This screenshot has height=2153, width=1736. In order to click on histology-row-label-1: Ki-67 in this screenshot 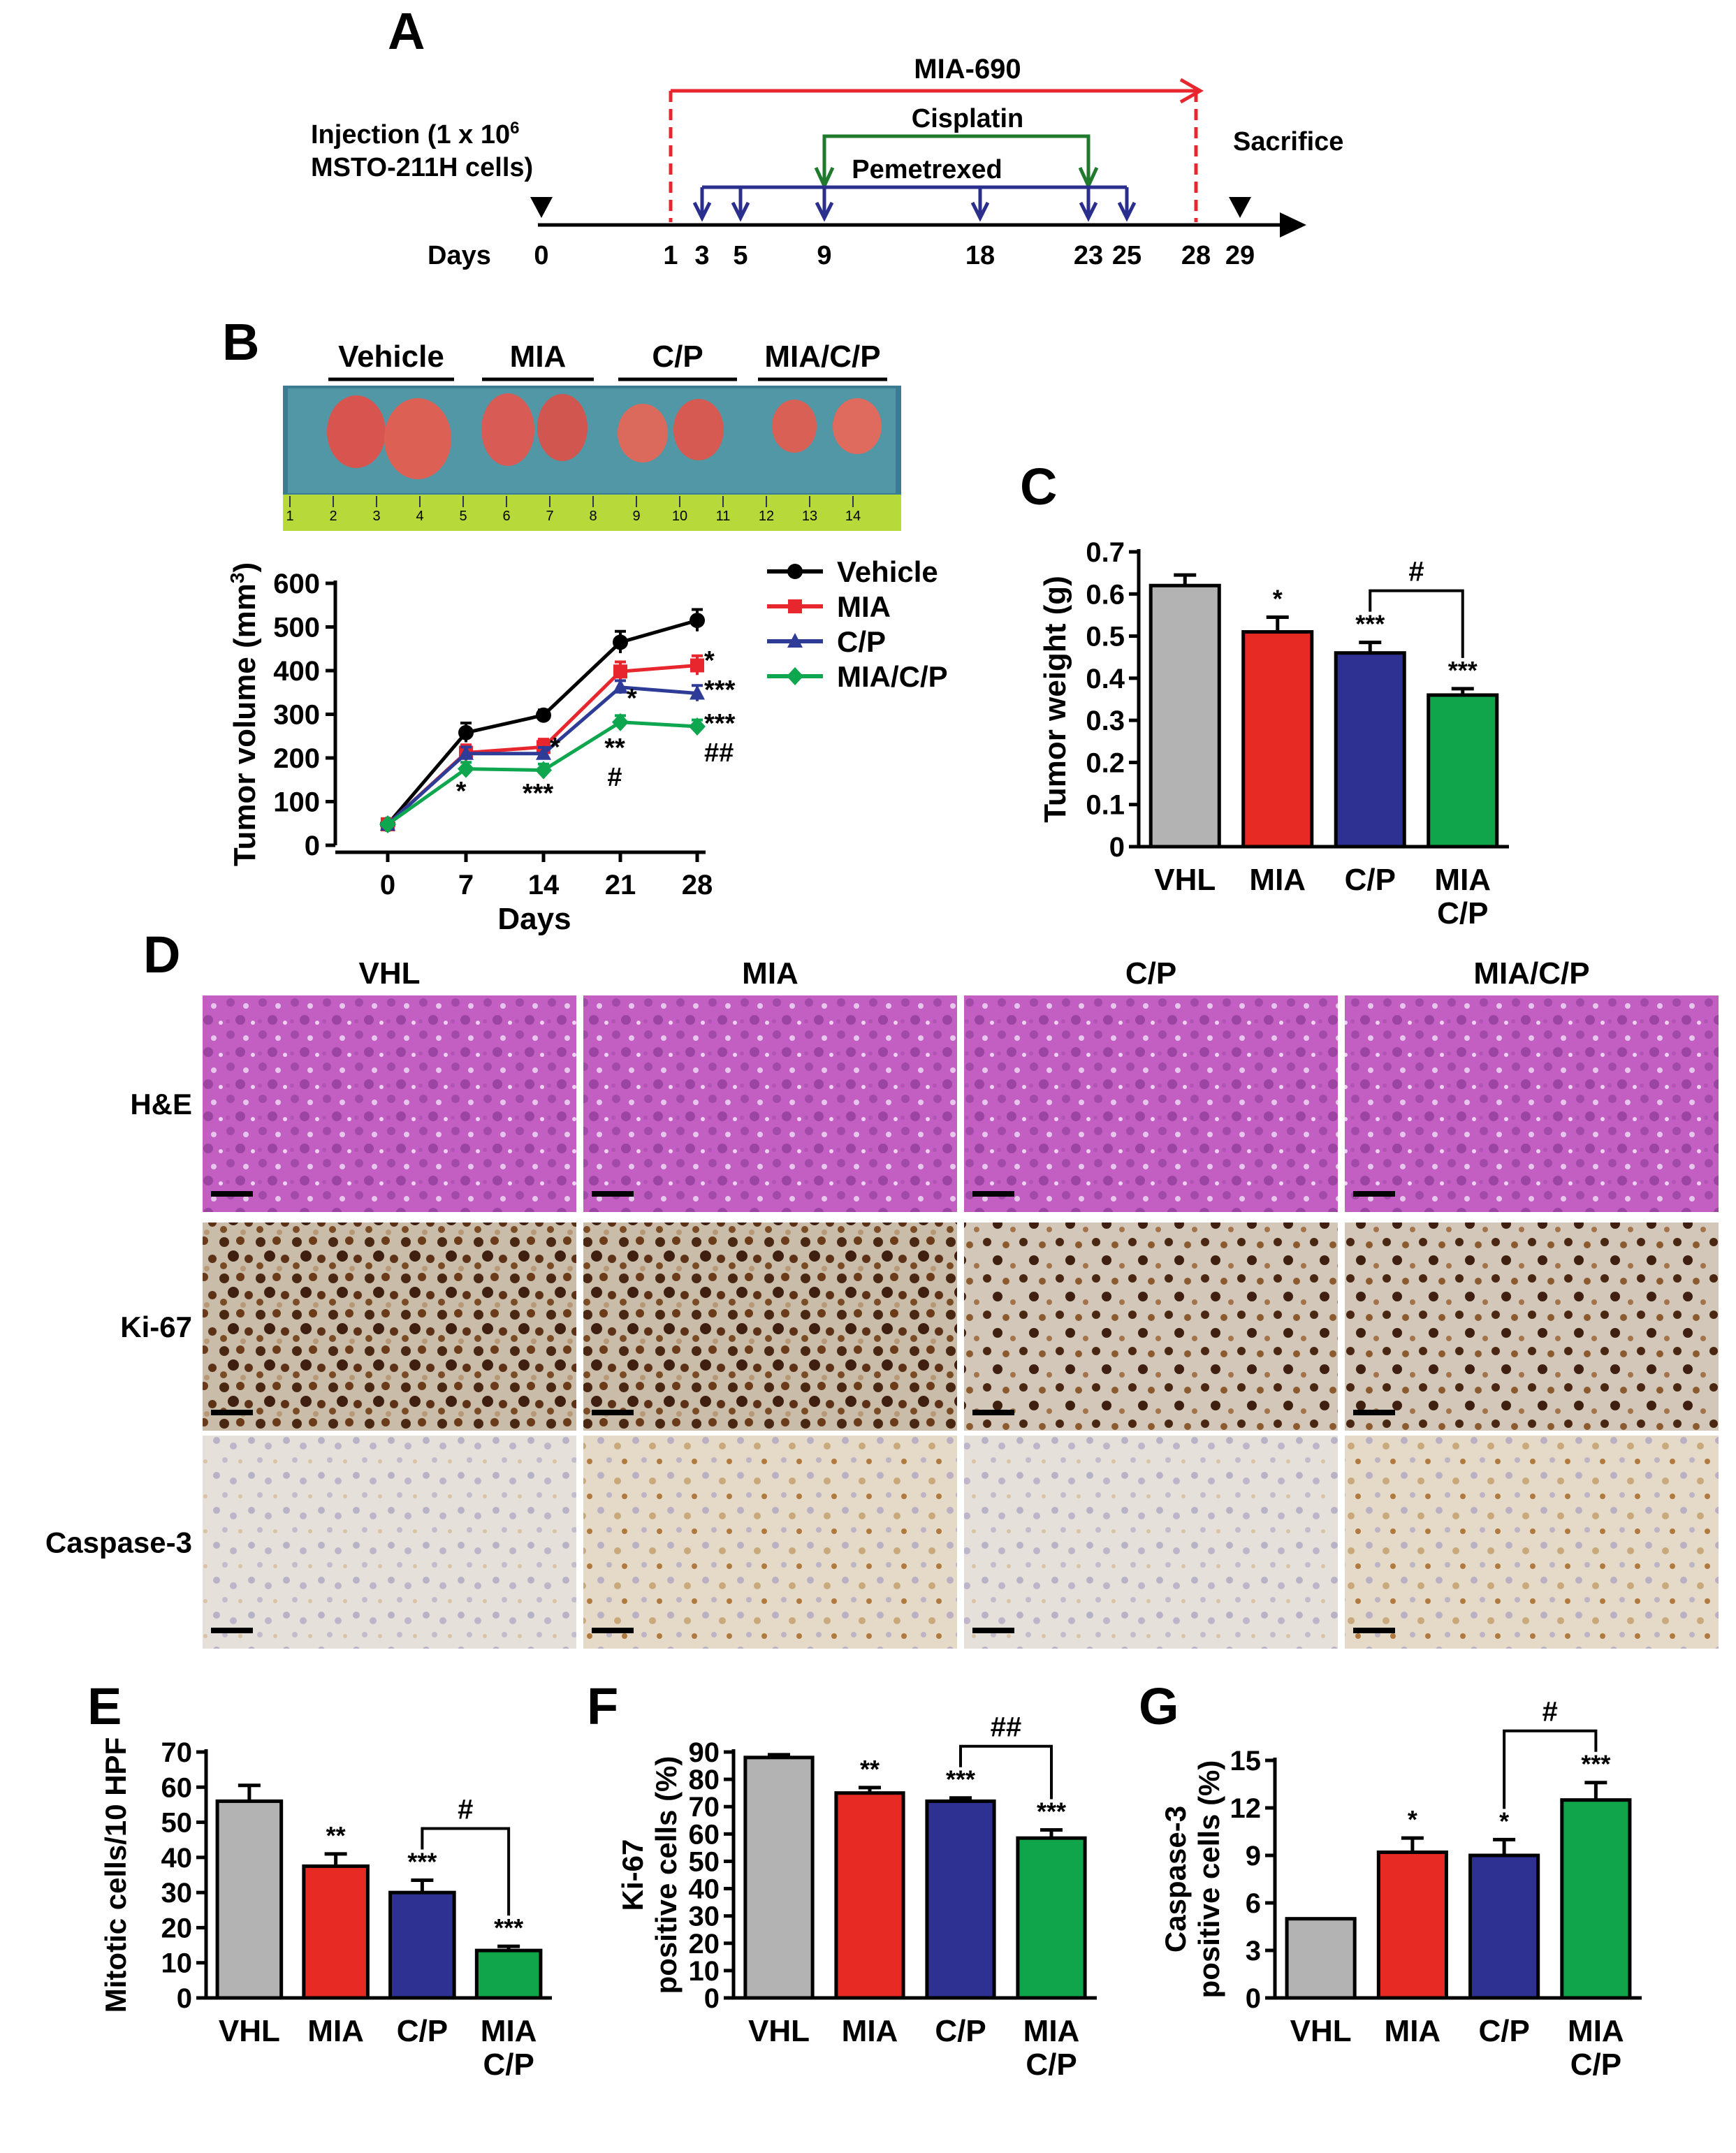, I will do `click(156, 1327)`.